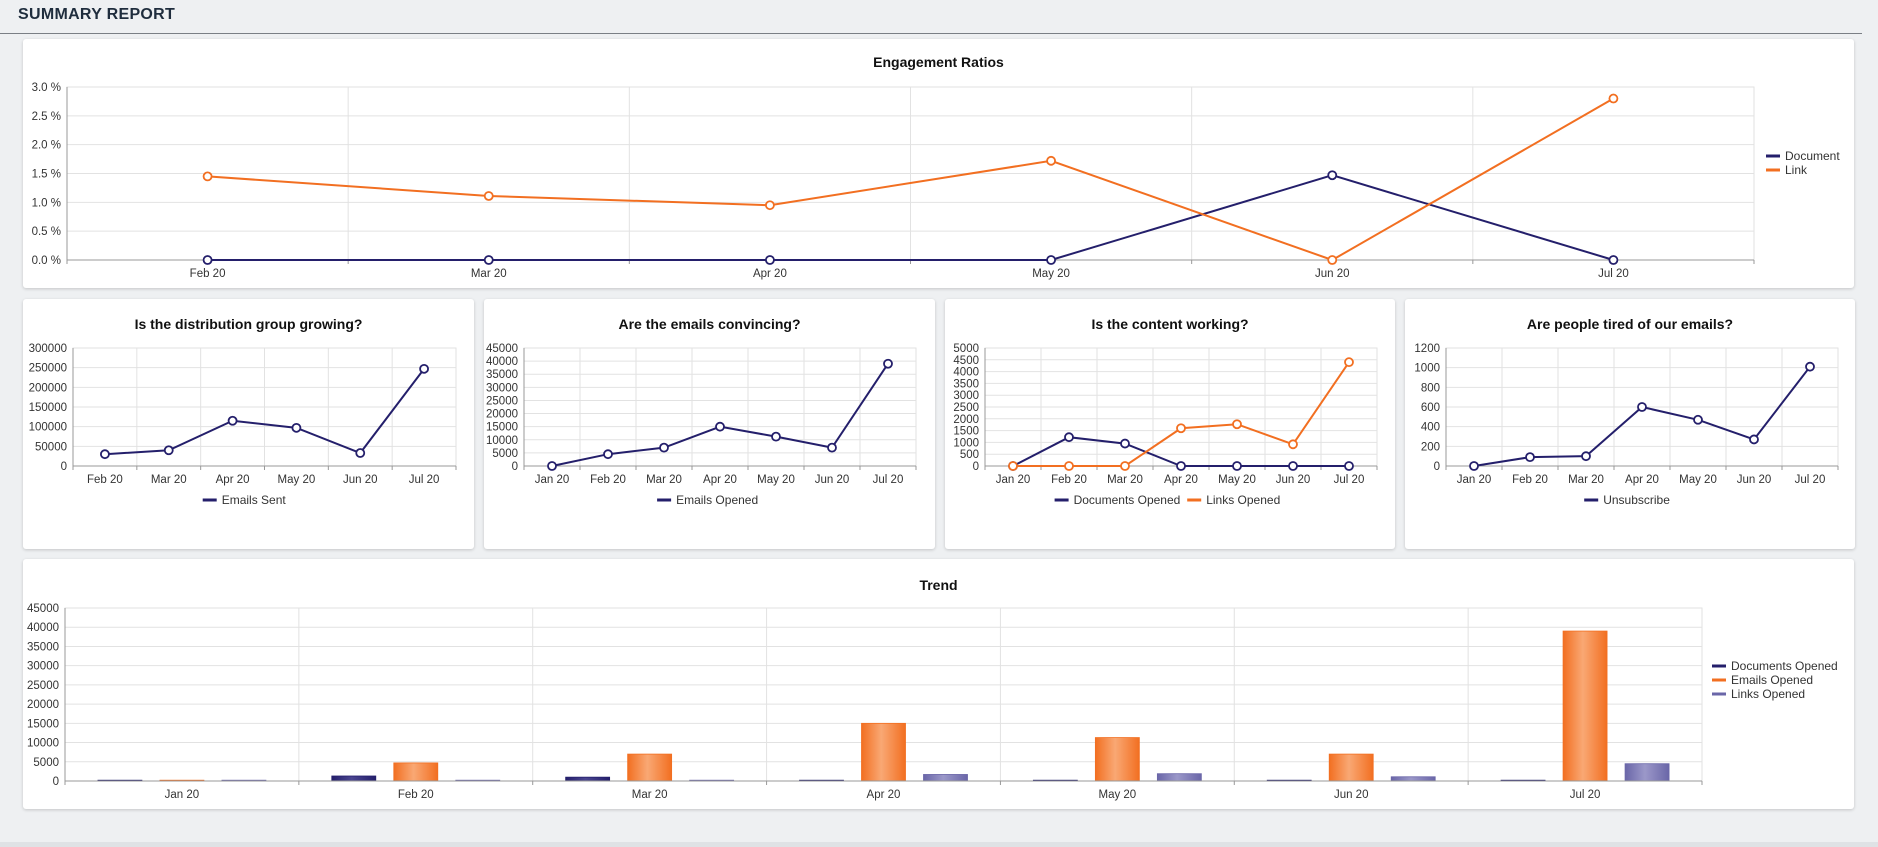  What do you see at coordinates (48, 388) in the screenshot?
I see `growth-ytick-label: 200000` at bounding box center [48, 388].